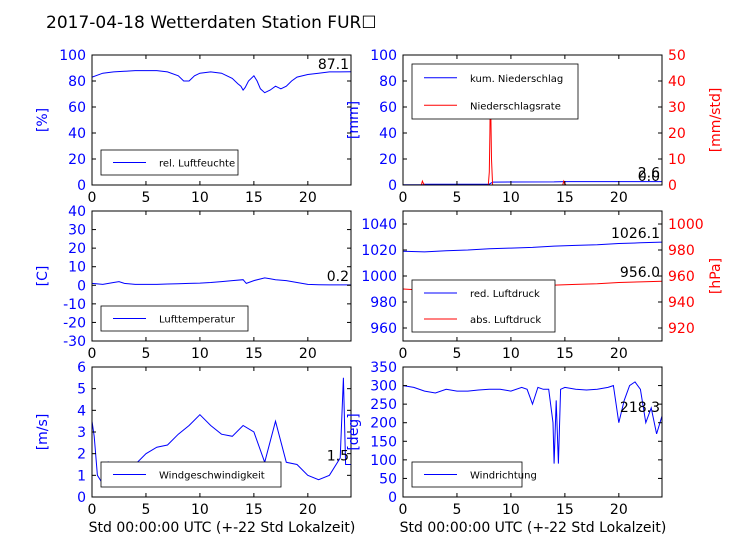  What do you see at coordinates (74, 305) in the screenshot?
I see `y-tick-label: -10` at bounding box center [74, 305].